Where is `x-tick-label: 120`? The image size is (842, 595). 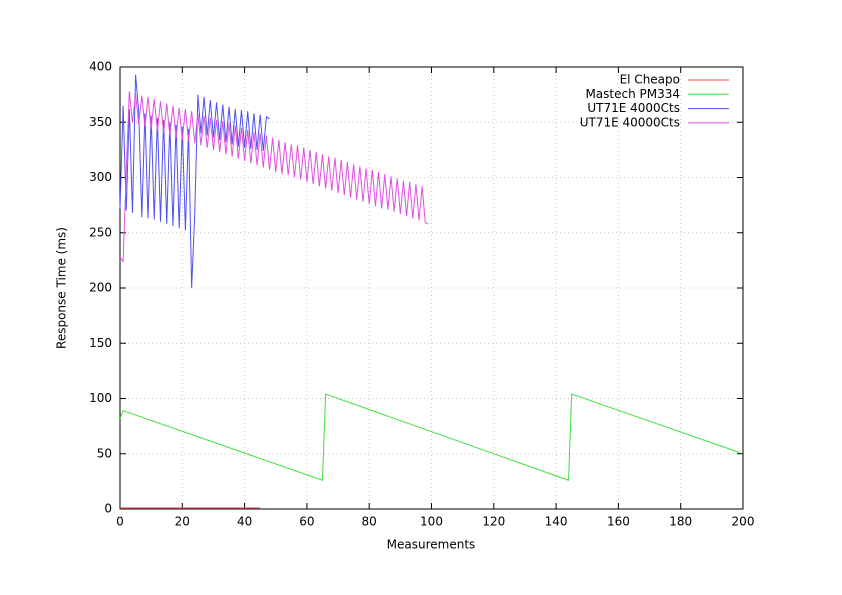 x-tick-label: 120 is located at coordinates (493, 522).